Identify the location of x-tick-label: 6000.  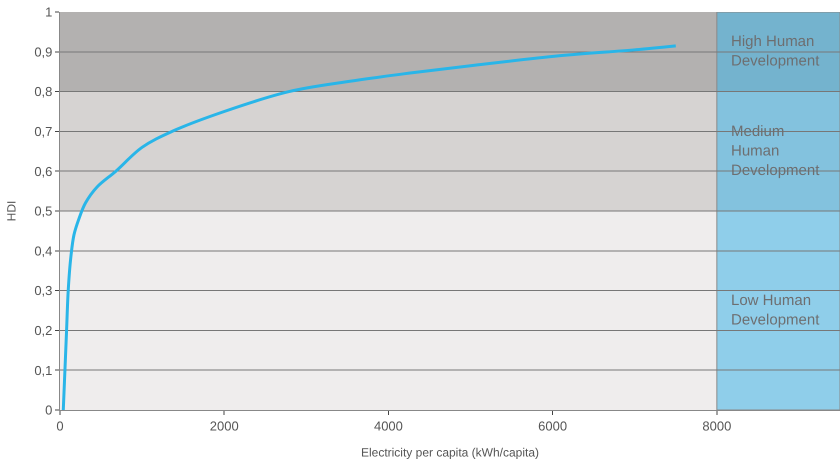
(553, 426).